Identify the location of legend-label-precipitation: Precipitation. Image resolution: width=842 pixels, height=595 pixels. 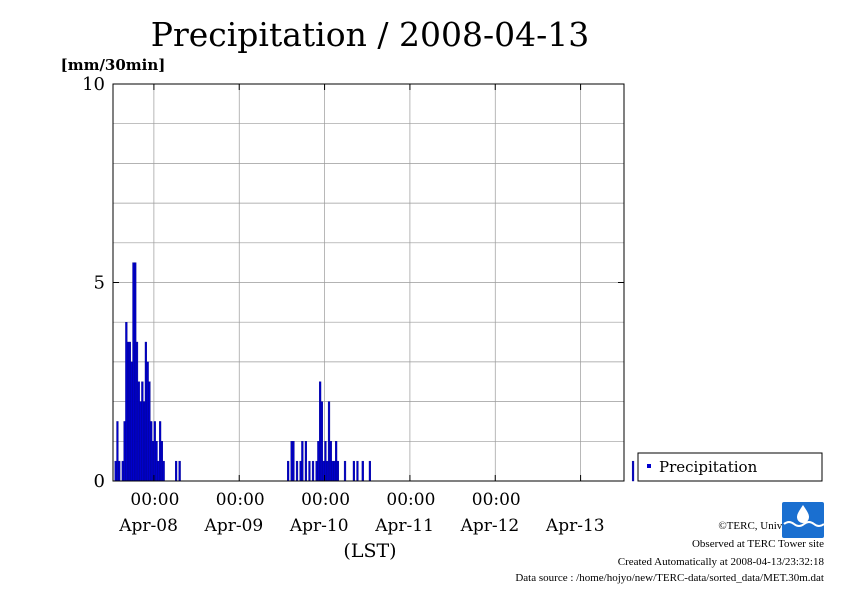
(708, 467).